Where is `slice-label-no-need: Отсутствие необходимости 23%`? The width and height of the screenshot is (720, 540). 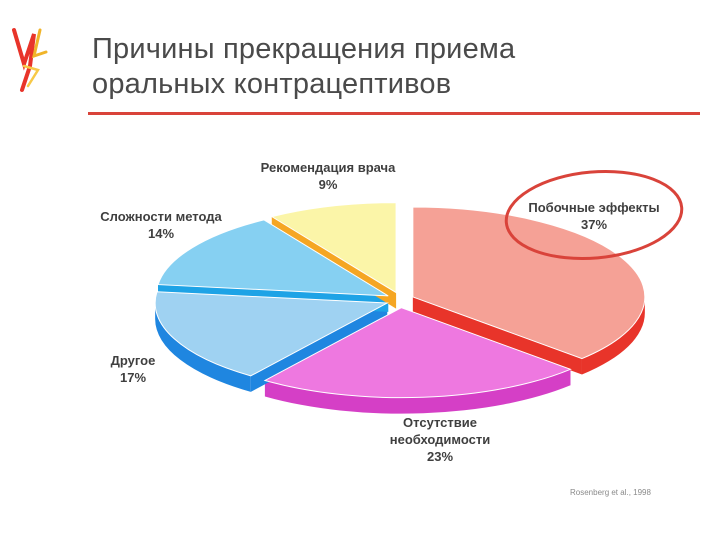
slice-label-no-need: Отсутствие необходимости 23% is located at coordinates (440, 439).